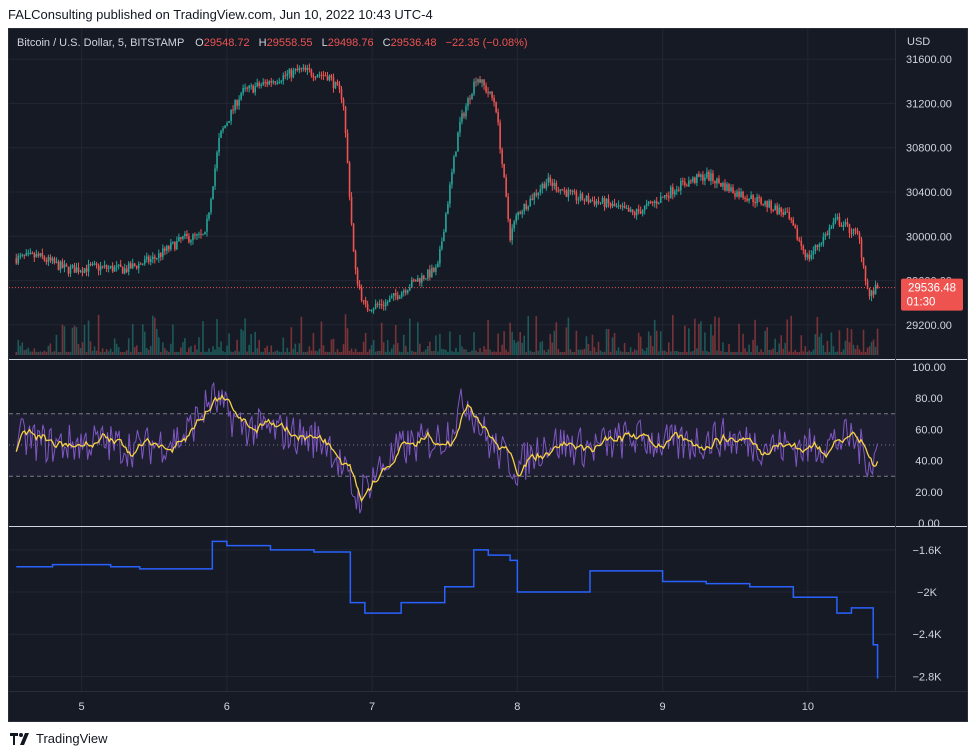 The width and height of the screenshot is (976, 755). Describe the element at coordinates (100, 43) in the screenshot. I see `legend-symbol: Bitcoin / U.S. Dollar, 5, BITSTAMP` at that location.